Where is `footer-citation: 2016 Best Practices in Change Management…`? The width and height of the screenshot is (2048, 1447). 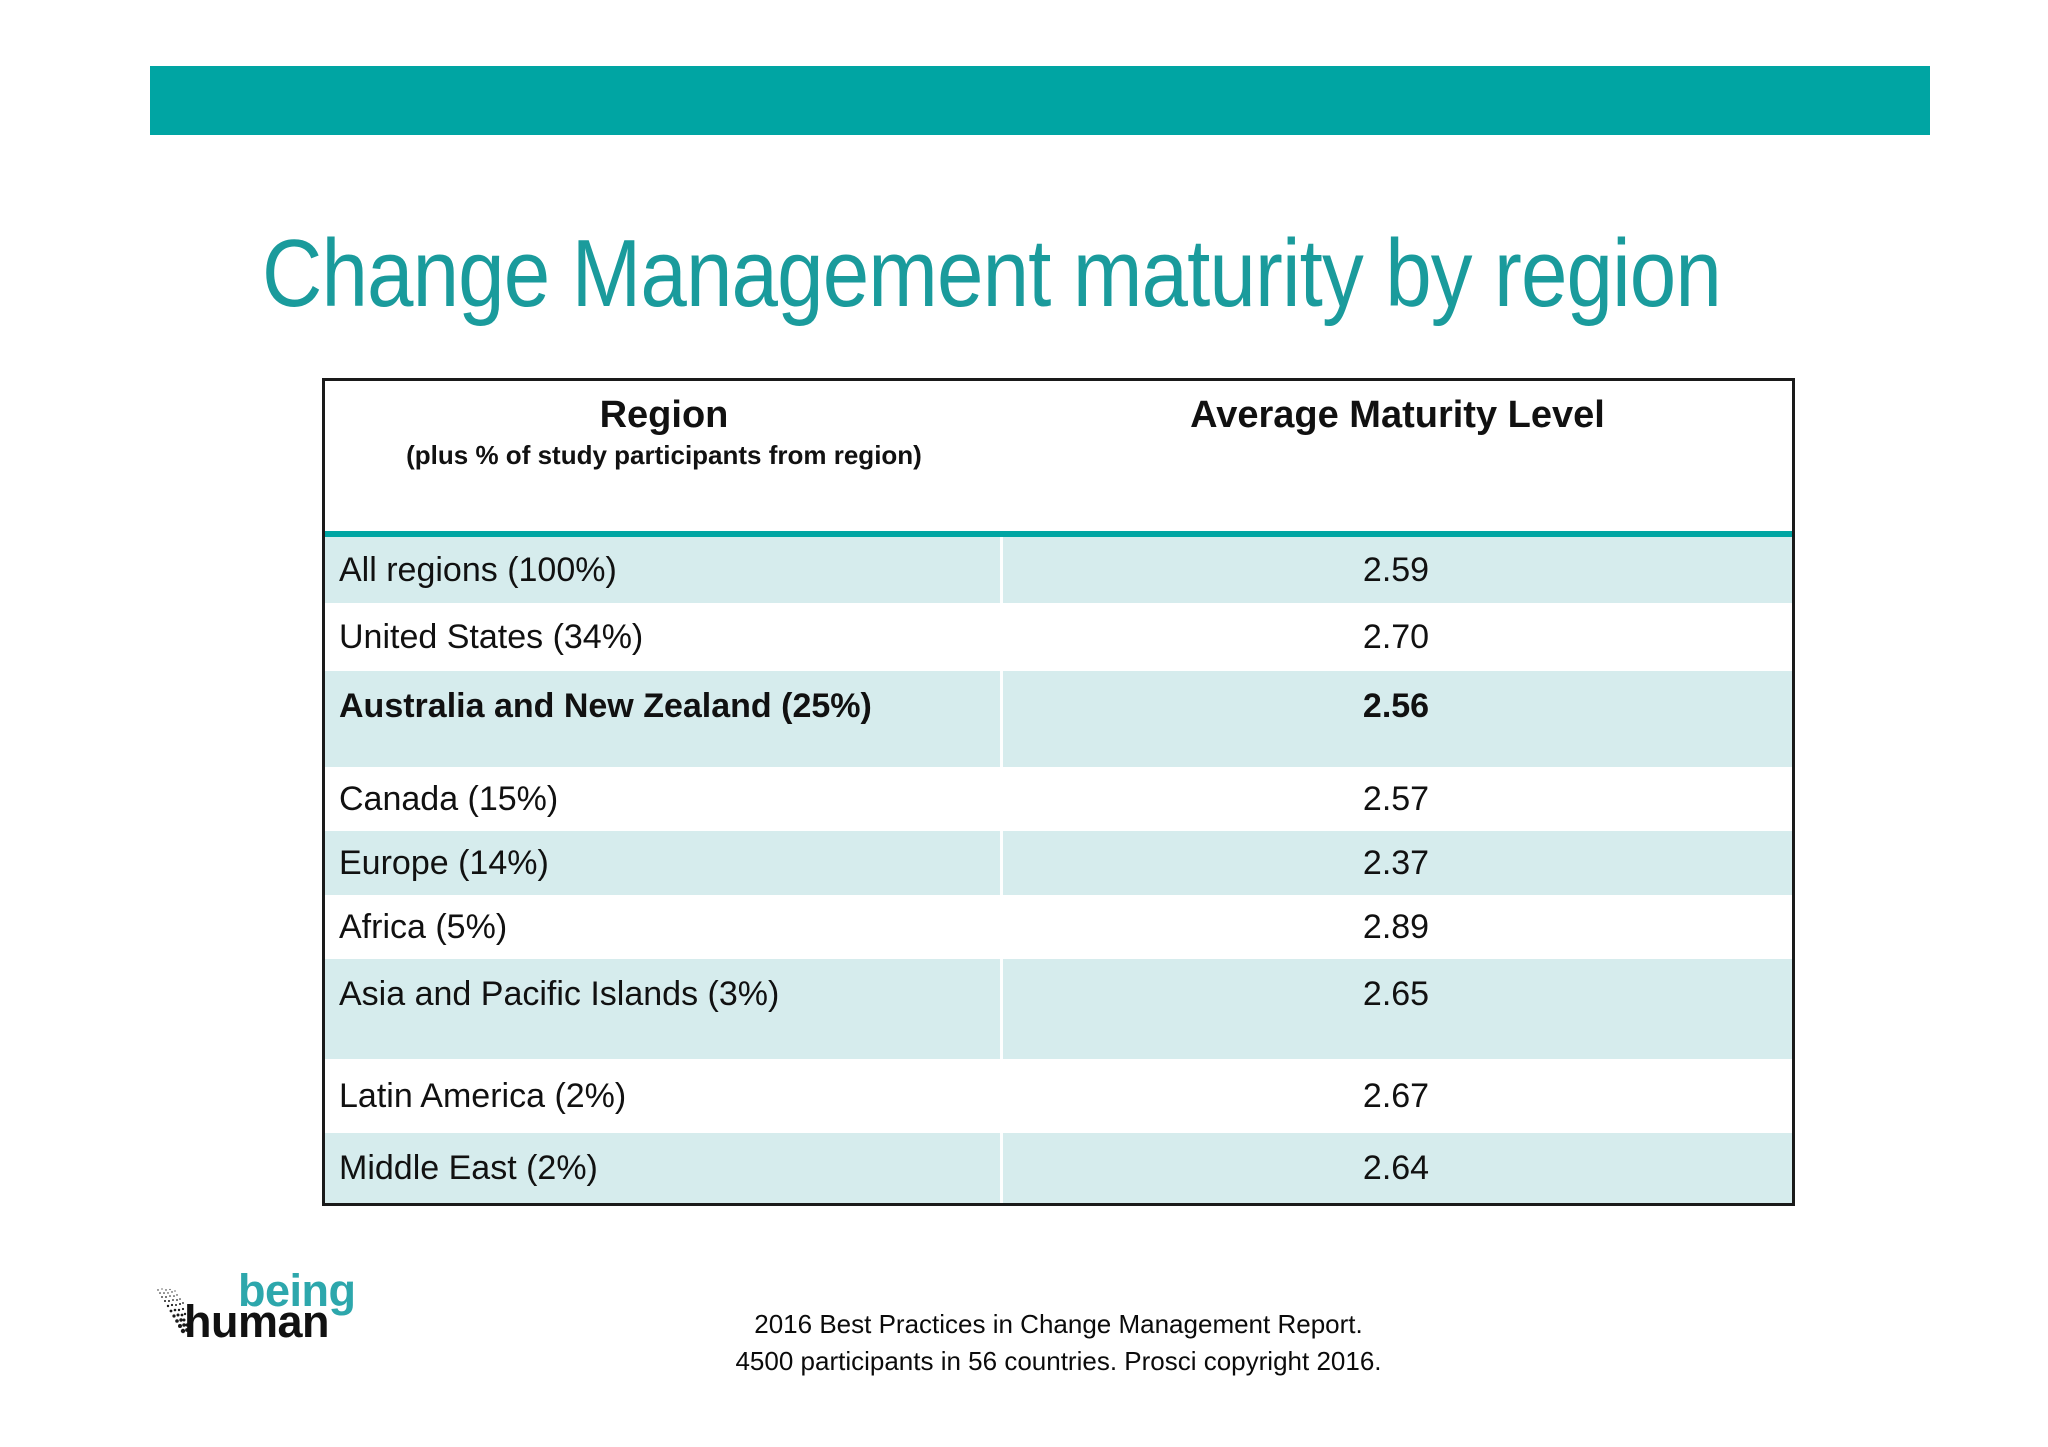
footer-citation: 2016 Best Practices in Change Management… is located at coordinates (1058, 1343).